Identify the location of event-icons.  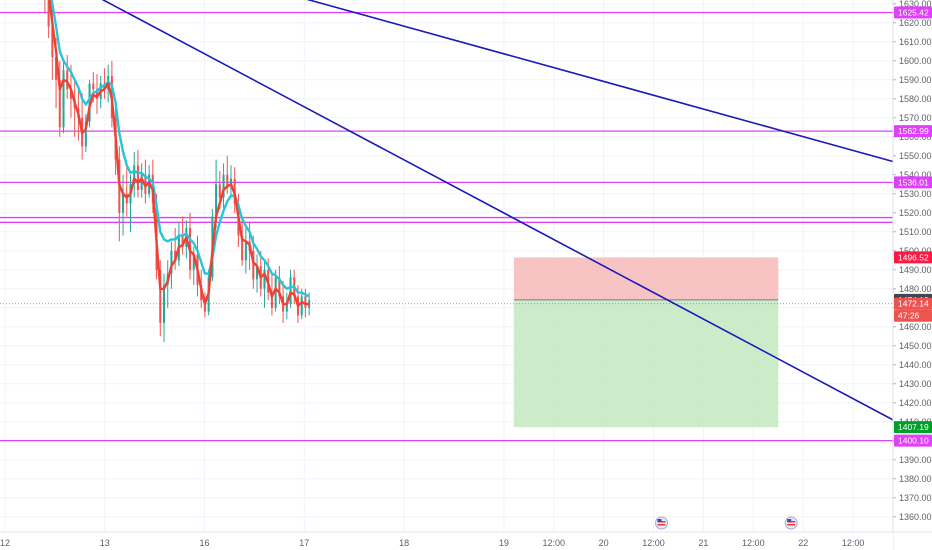
(726, 523).